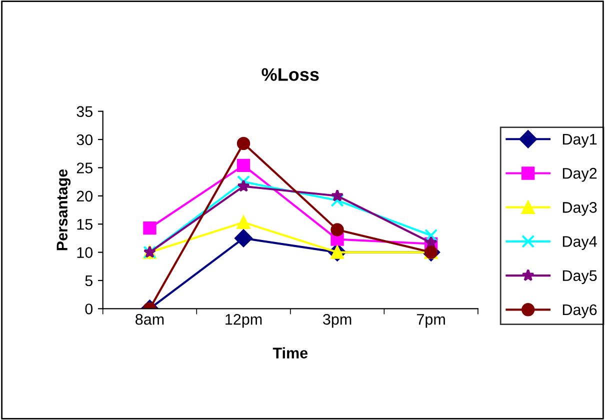  What do you see at coordinates (579, 311) in the screenshot?
I see `legend-label: Day6` at bounding box center [579, 311].